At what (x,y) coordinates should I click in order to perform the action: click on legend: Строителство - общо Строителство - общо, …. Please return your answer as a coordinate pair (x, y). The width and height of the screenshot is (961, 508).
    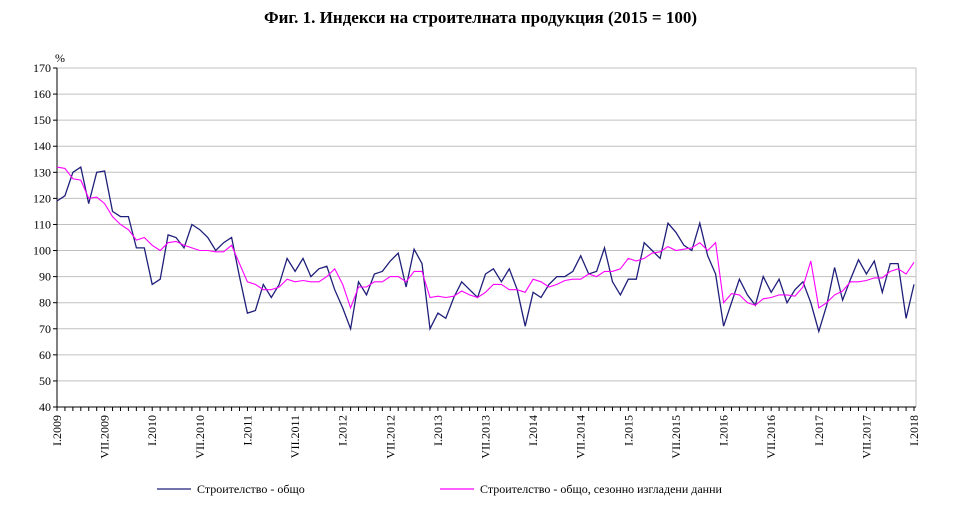
    Looking at the image, I should click on (440, 489).